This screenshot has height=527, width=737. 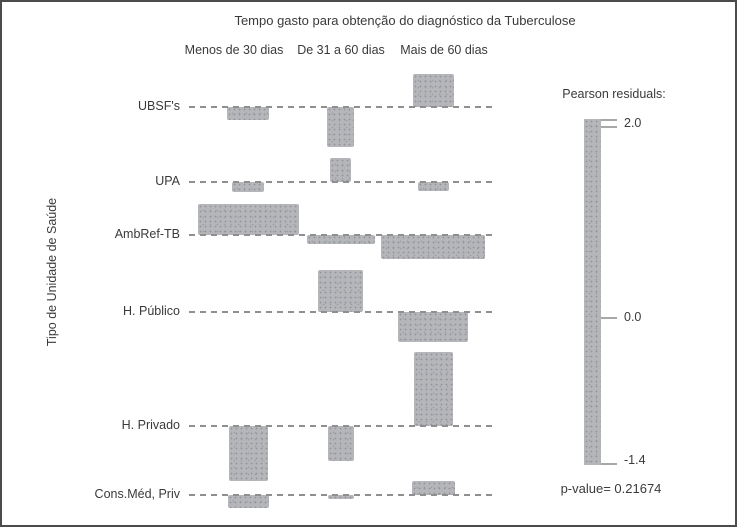 I want to click on legend-tick-line-top, so click(x=609, y=120).